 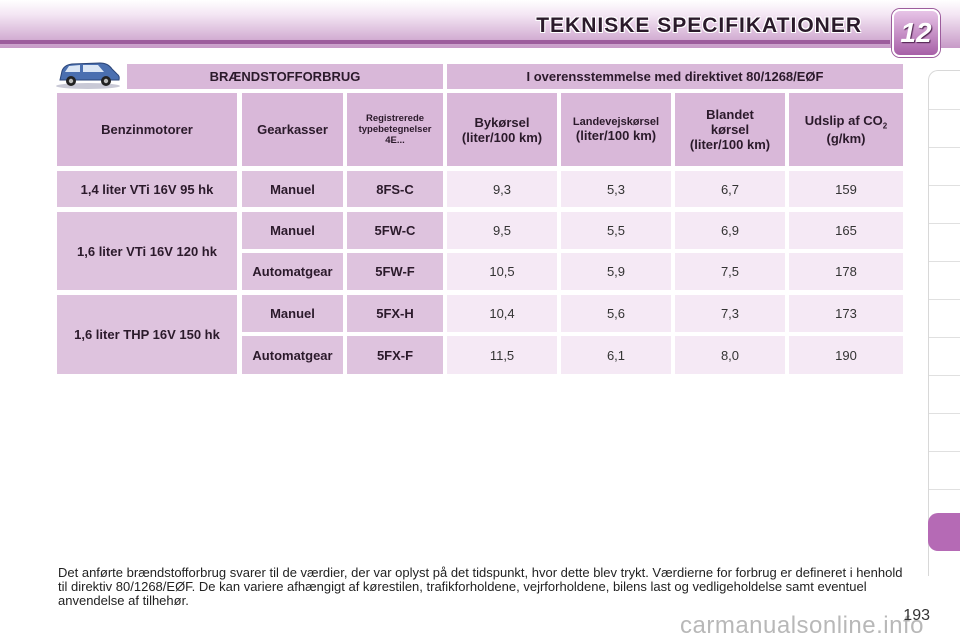 What do you see at coordinates (616, 313) in the screenshot?
I see `highway-value: 5,6` at bounding box center [616, 313].